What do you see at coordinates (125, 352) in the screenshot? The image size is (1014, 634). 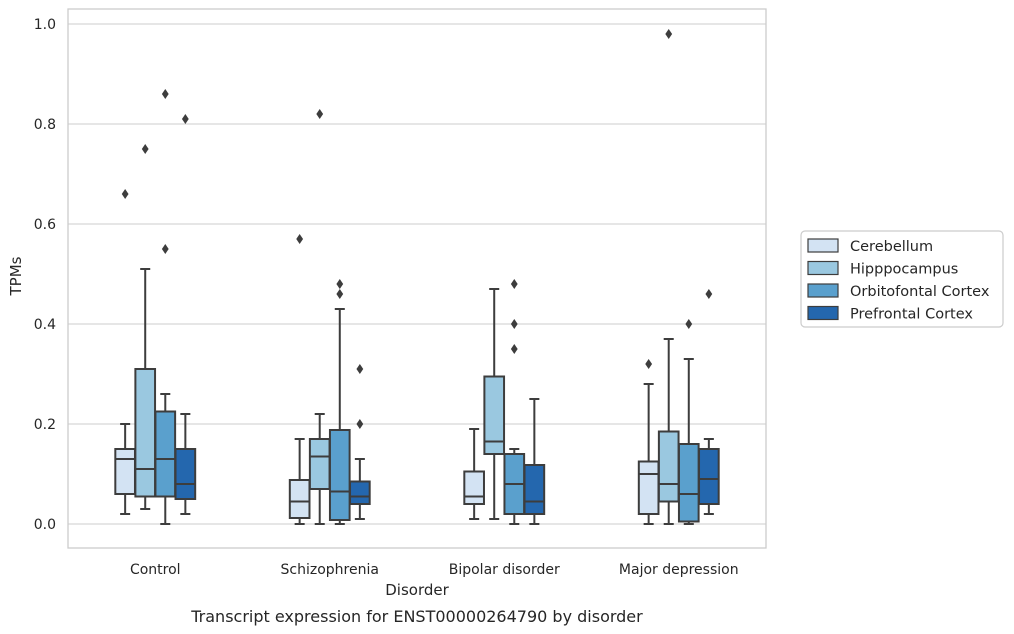 I see `box-cerebellum-control` at bounding box center [125, 352].